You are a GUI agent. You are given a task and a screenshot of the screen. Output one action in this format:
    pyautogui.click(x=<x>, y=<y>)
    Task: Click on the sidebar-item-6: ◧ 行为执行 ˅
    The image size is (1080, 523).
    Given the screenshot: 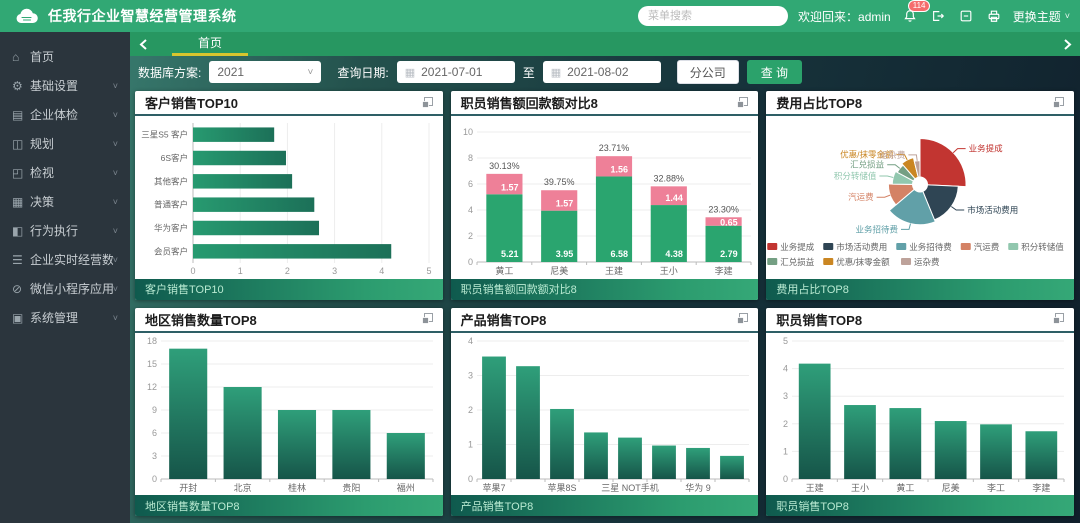 What is the action you would take?
    pyautogui.click(x=65, y=230)
    